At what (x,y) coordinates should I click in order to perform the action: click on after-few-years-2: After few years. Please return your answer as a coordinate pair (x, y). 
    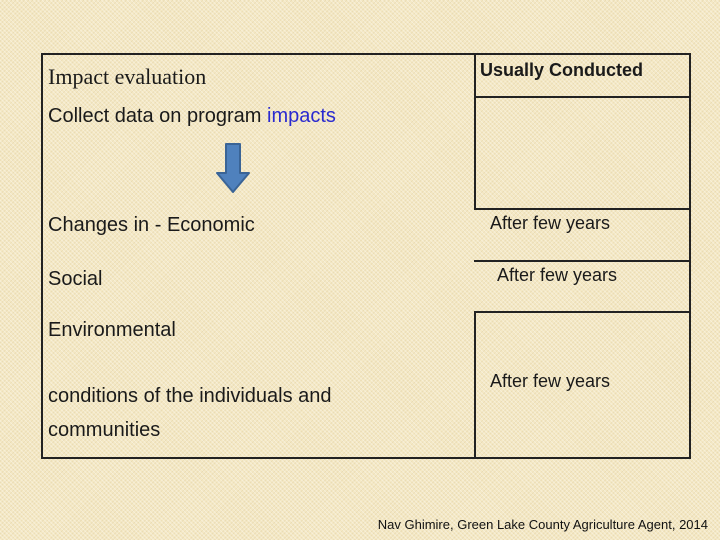
    Looking at the image, I should click on (557, 275).